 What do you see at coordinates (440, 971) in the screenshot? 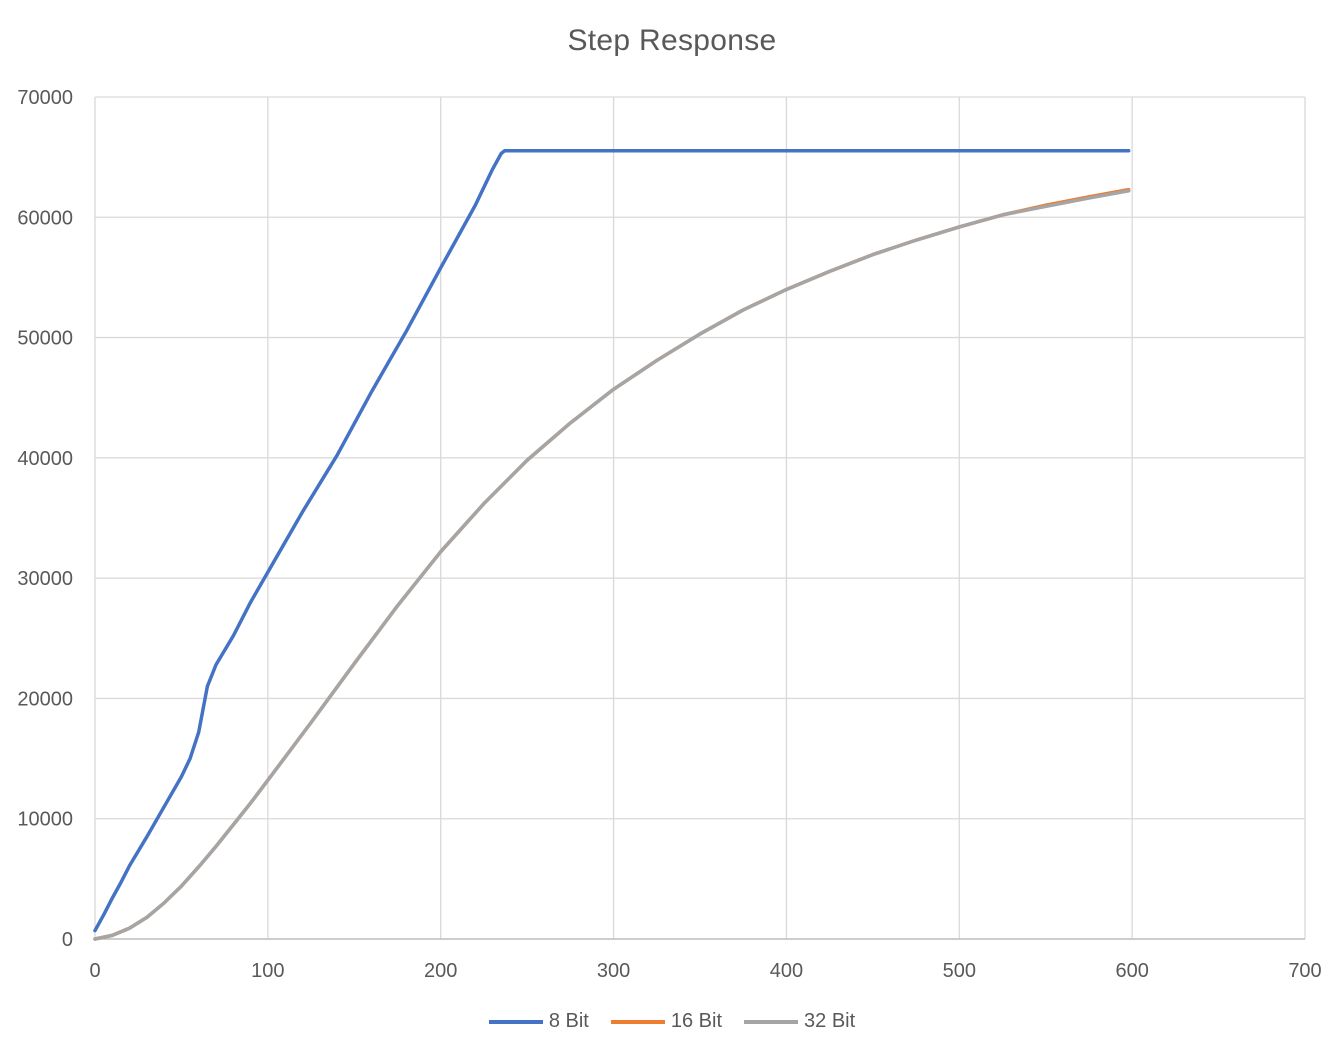
I see `x-tick-label: 200` at bounding box center [440, 971].